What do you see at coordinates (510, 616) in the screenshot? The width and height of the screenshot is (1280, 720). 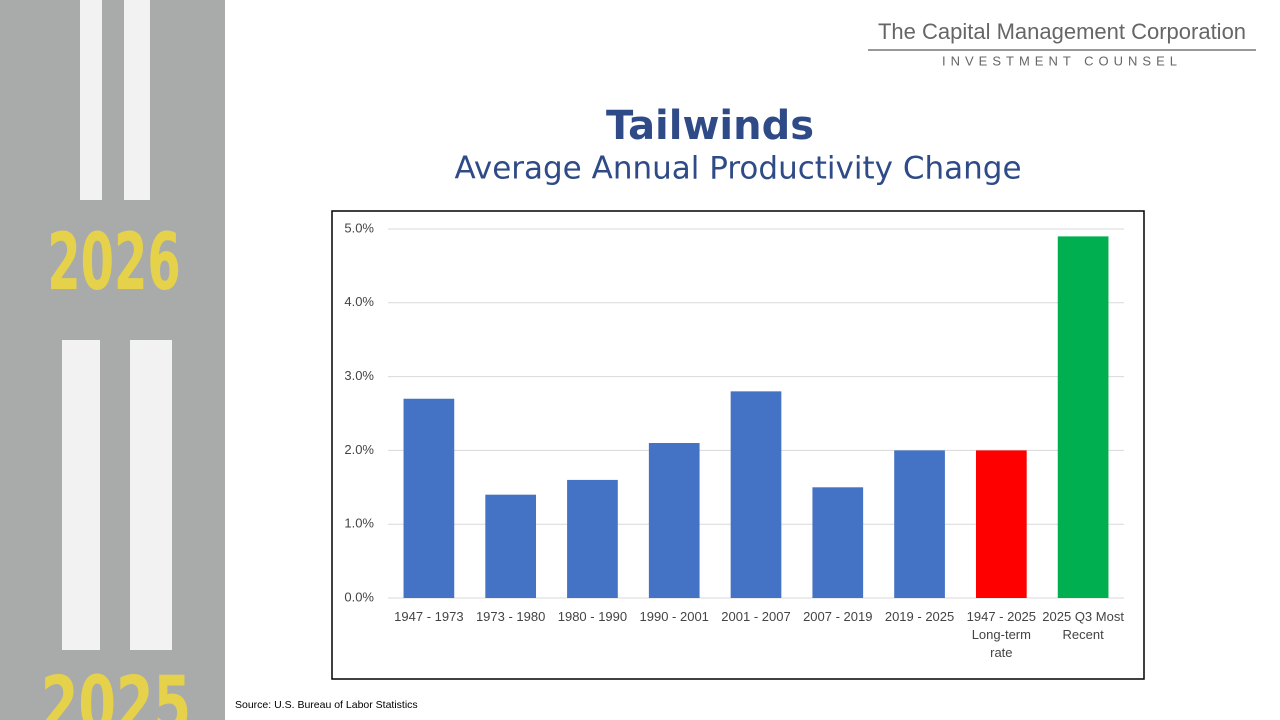 I see `x-tick-label: 1973 - 1980` at bounding box center [510, 616].